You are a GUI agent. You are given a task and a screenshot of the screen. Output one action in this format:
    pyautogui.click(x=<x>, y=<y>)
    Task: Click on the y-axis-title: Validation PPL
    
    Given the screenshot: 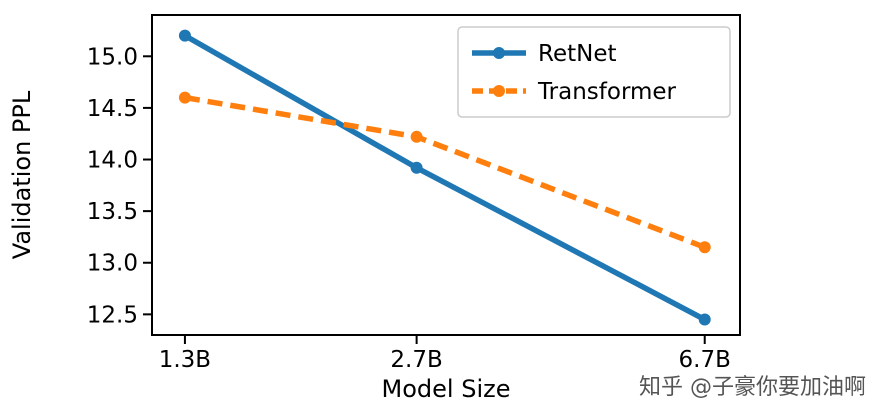 What is the action you would take?
    pyautogui.click(x=22, y=174)
    